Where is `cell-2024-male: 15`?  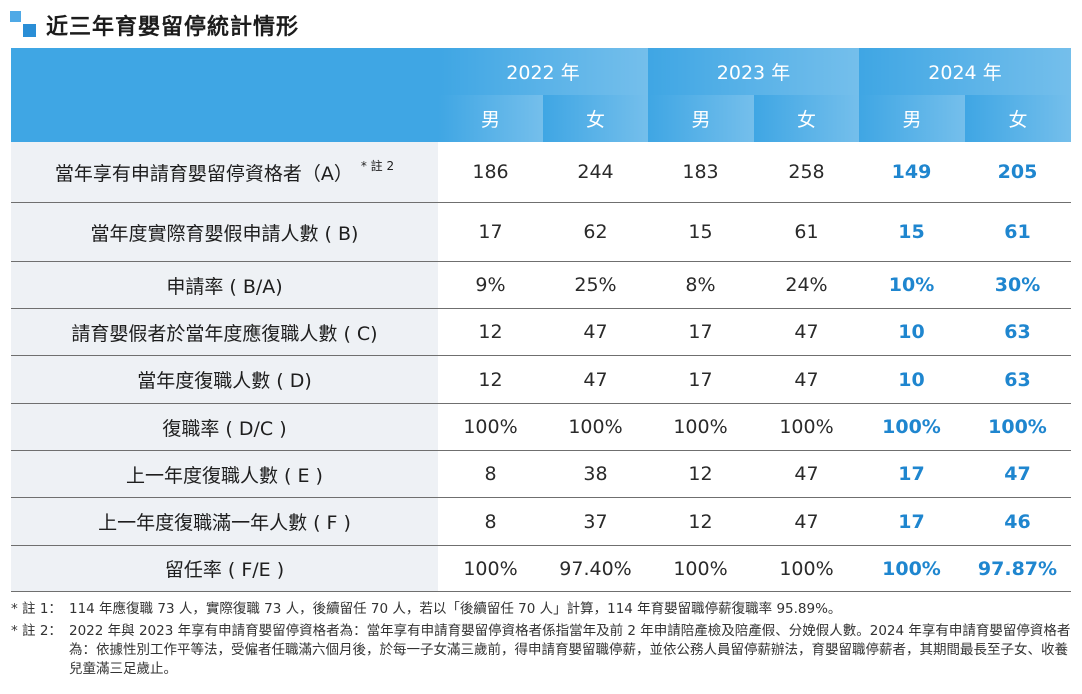
cell-2024-male: 15 is located at coordinates (911, 232).